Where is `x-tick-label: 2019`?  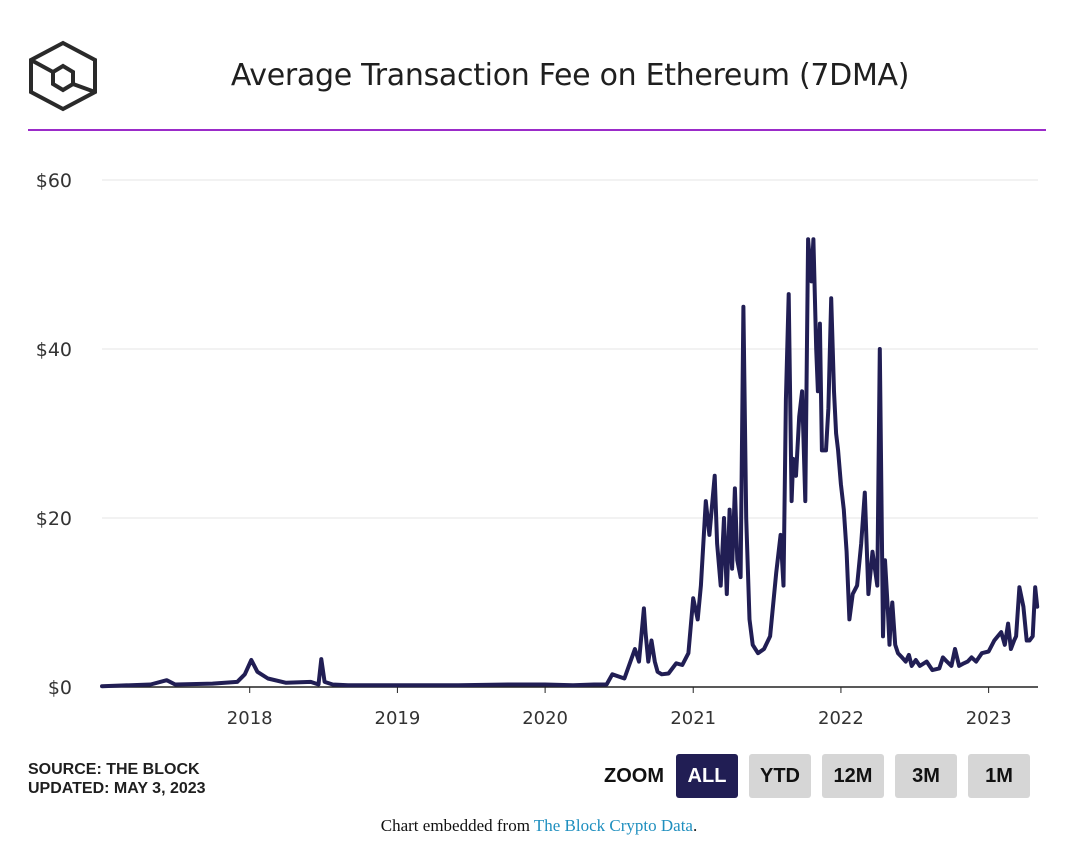
x-tick-label: 2019 is located at coordinates (398, 718).